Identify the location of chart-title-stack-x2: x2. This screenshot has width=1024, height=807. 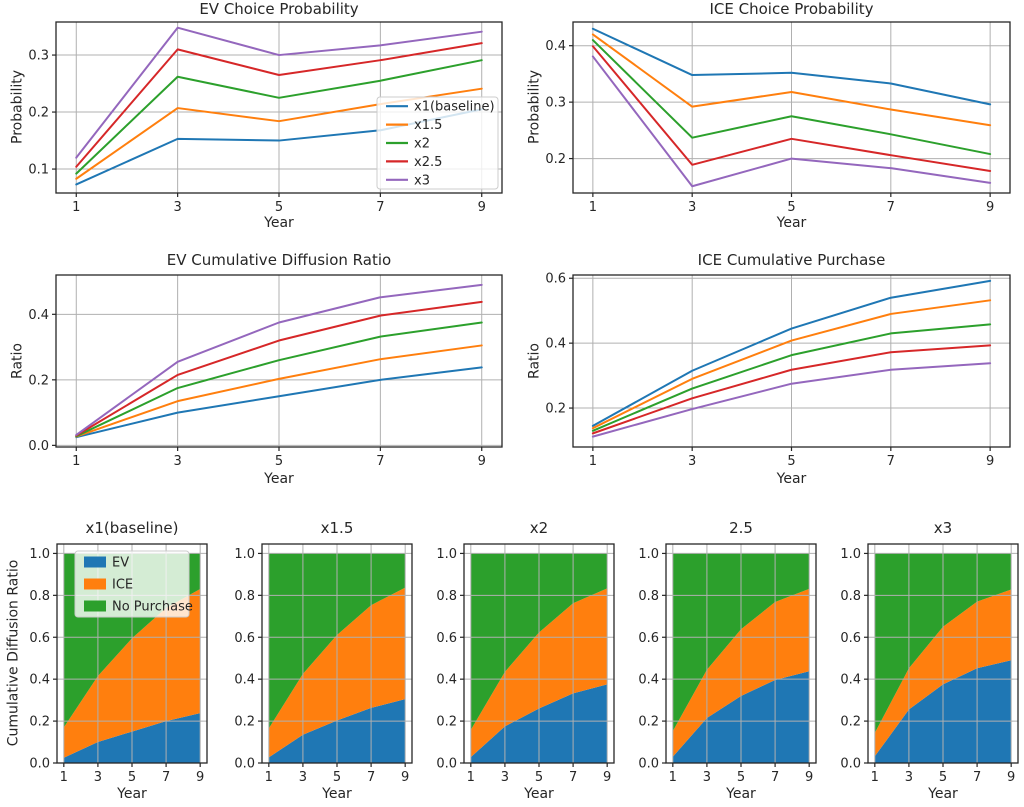
(539, 528).